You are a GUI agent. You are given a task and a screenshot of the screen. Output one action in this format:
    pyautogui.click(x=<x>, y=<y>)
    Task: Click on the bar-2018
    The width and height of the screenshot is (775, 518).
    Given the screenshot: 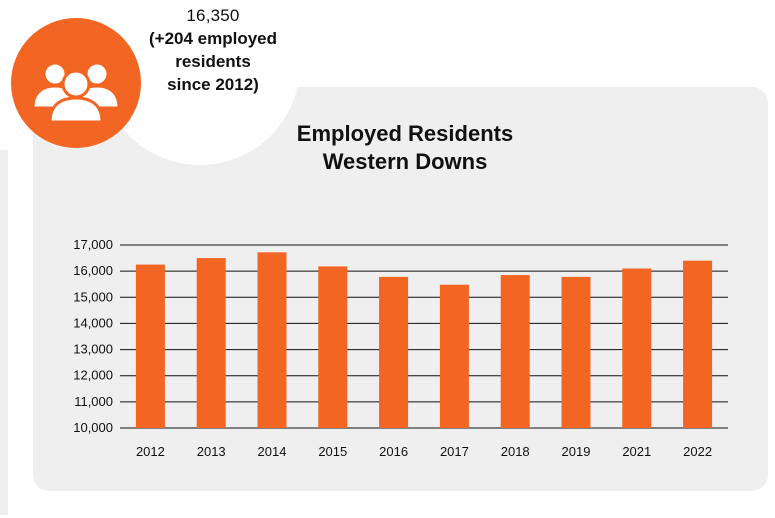 What is the action you would take?
    pyautogui.click(x=515, y=351)
    